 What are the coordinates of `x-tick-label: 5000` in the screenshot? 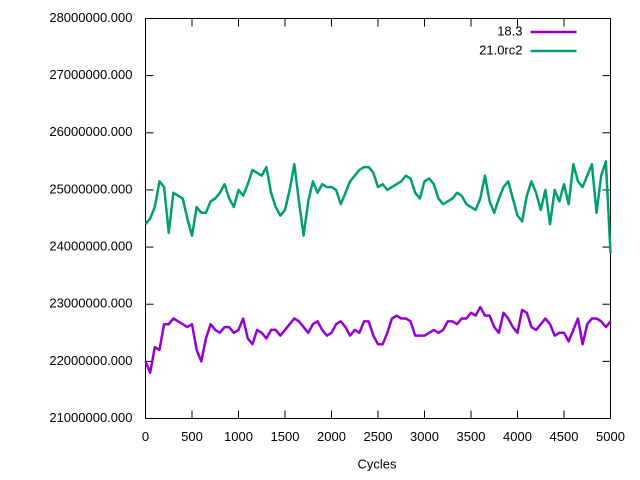 It's located at (610, 436).